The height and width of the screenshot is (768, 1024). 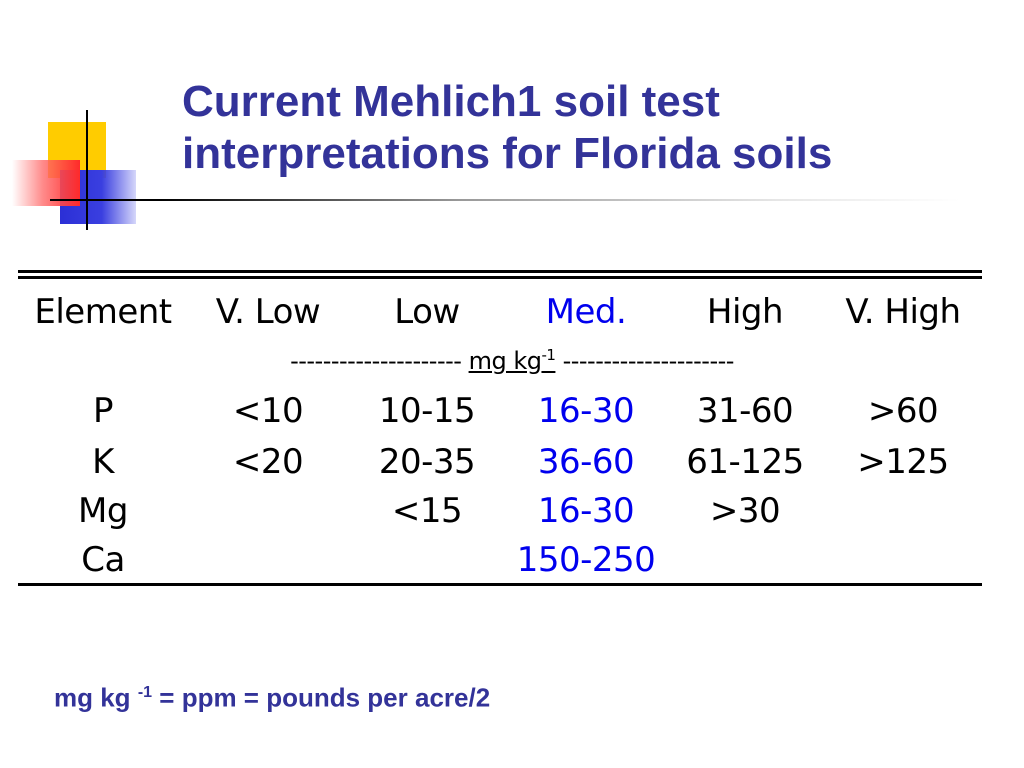 I want to click on units-exponent: -1, so click(x=548, y=355).